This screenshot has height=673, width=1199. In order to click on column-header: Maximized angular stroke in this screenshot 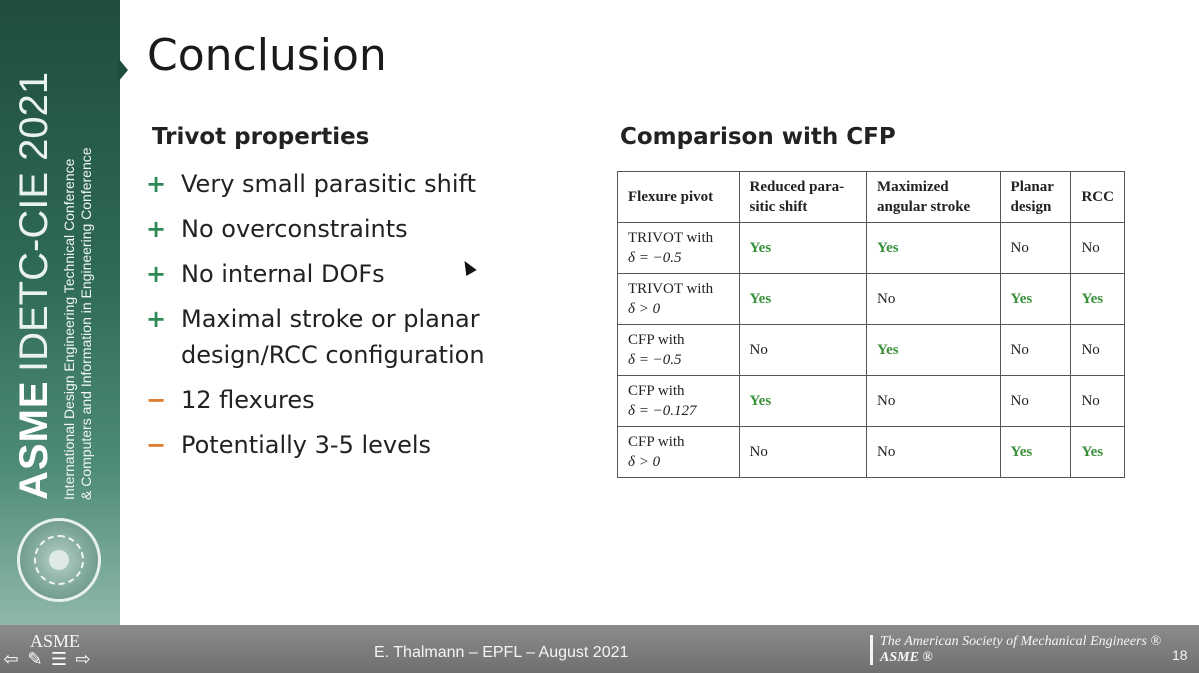, I will do `click(933, 197)`.